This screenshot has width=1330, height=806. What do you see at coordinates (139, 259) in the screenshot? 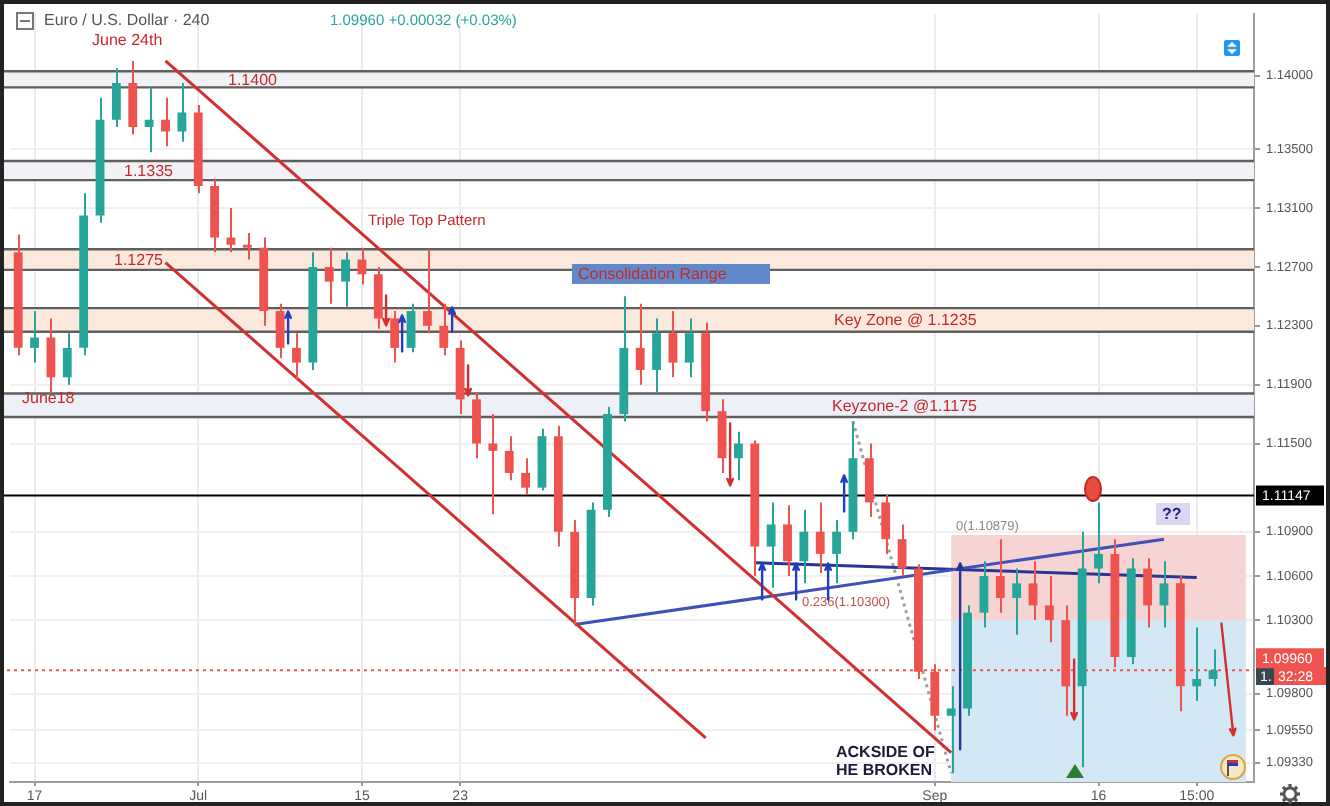
I see `band-label: 1.1275` at bounding box center [139, 259].